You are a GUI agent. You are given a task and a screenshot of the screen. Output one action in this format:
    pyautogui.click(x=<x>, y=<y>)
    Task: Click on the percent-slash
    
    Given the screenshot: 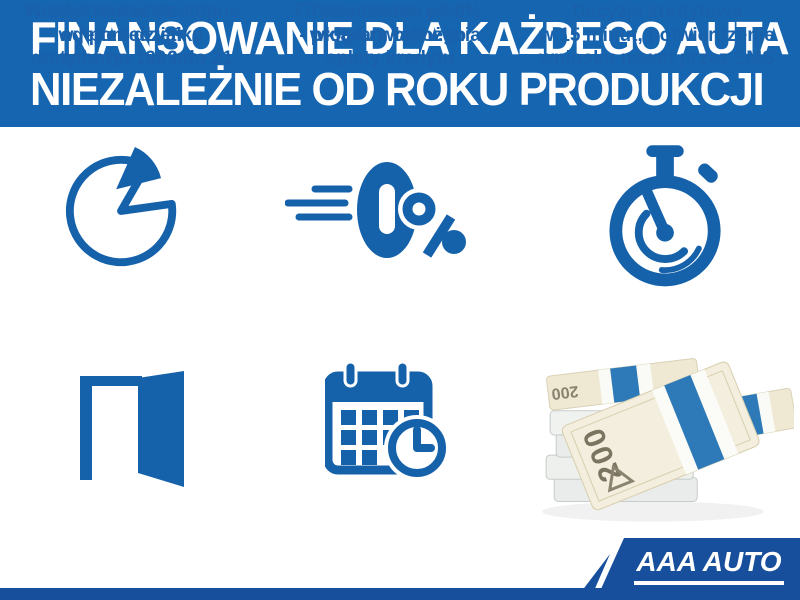 What is the action you would take?
    pyautogui.click(x=439, y=236)
    